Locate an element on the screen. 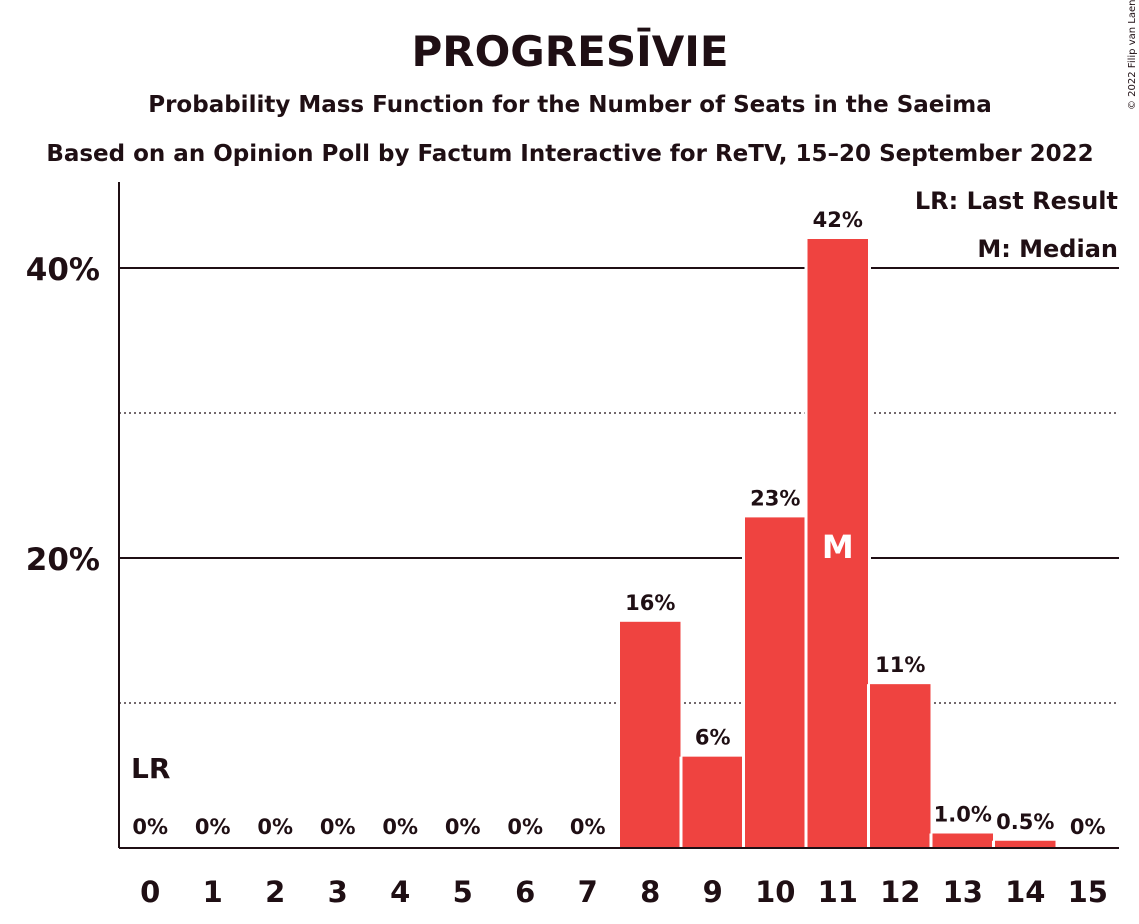 The width and height of the screenshot is (1139, 924). data-label-2: 0% is located at coordinates (275, 827).